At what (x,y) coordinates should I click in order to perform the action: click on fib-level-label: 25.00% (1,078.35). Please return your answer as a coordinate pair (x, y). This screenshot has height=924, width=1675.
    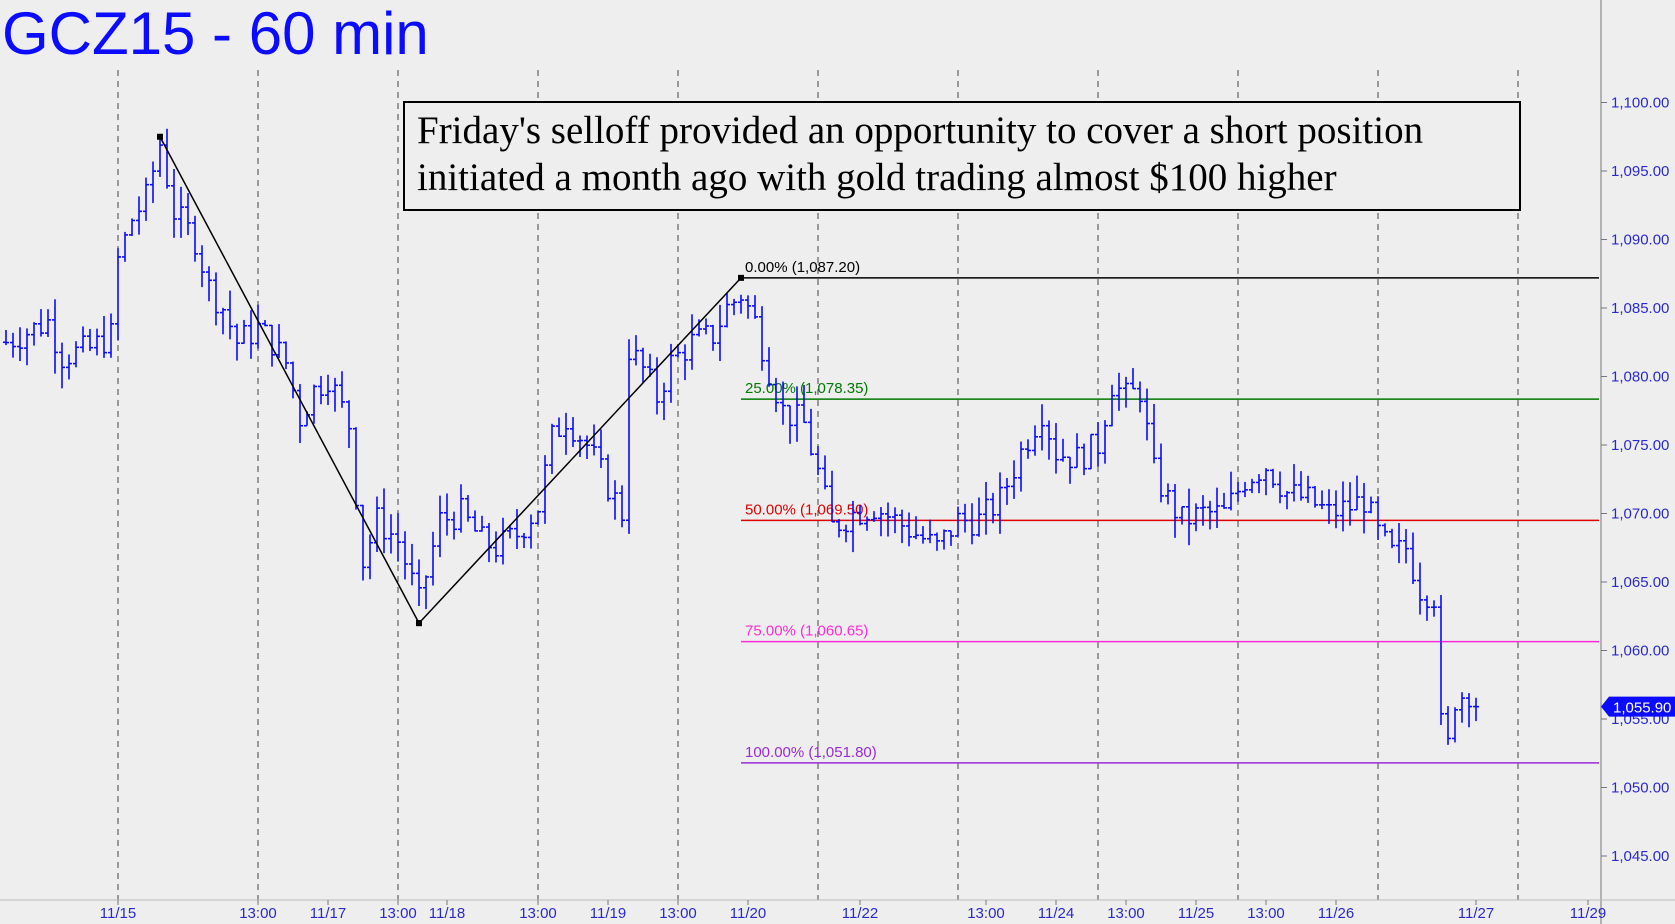
    Looking at the image, I should click on (806, 388).